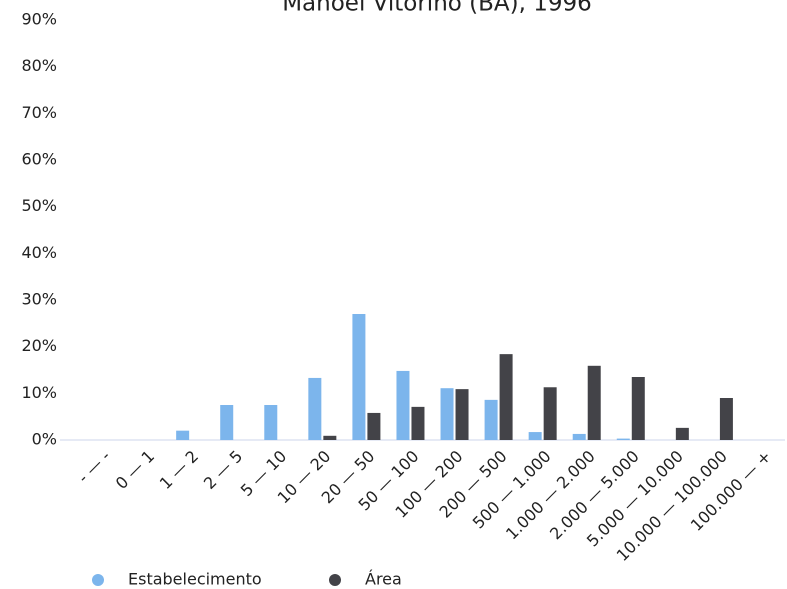  What do you see at coordinates (135, 470) in the screenshot?
I see `x-tick-label: 0 — 1` at bounding box center [135, 470].